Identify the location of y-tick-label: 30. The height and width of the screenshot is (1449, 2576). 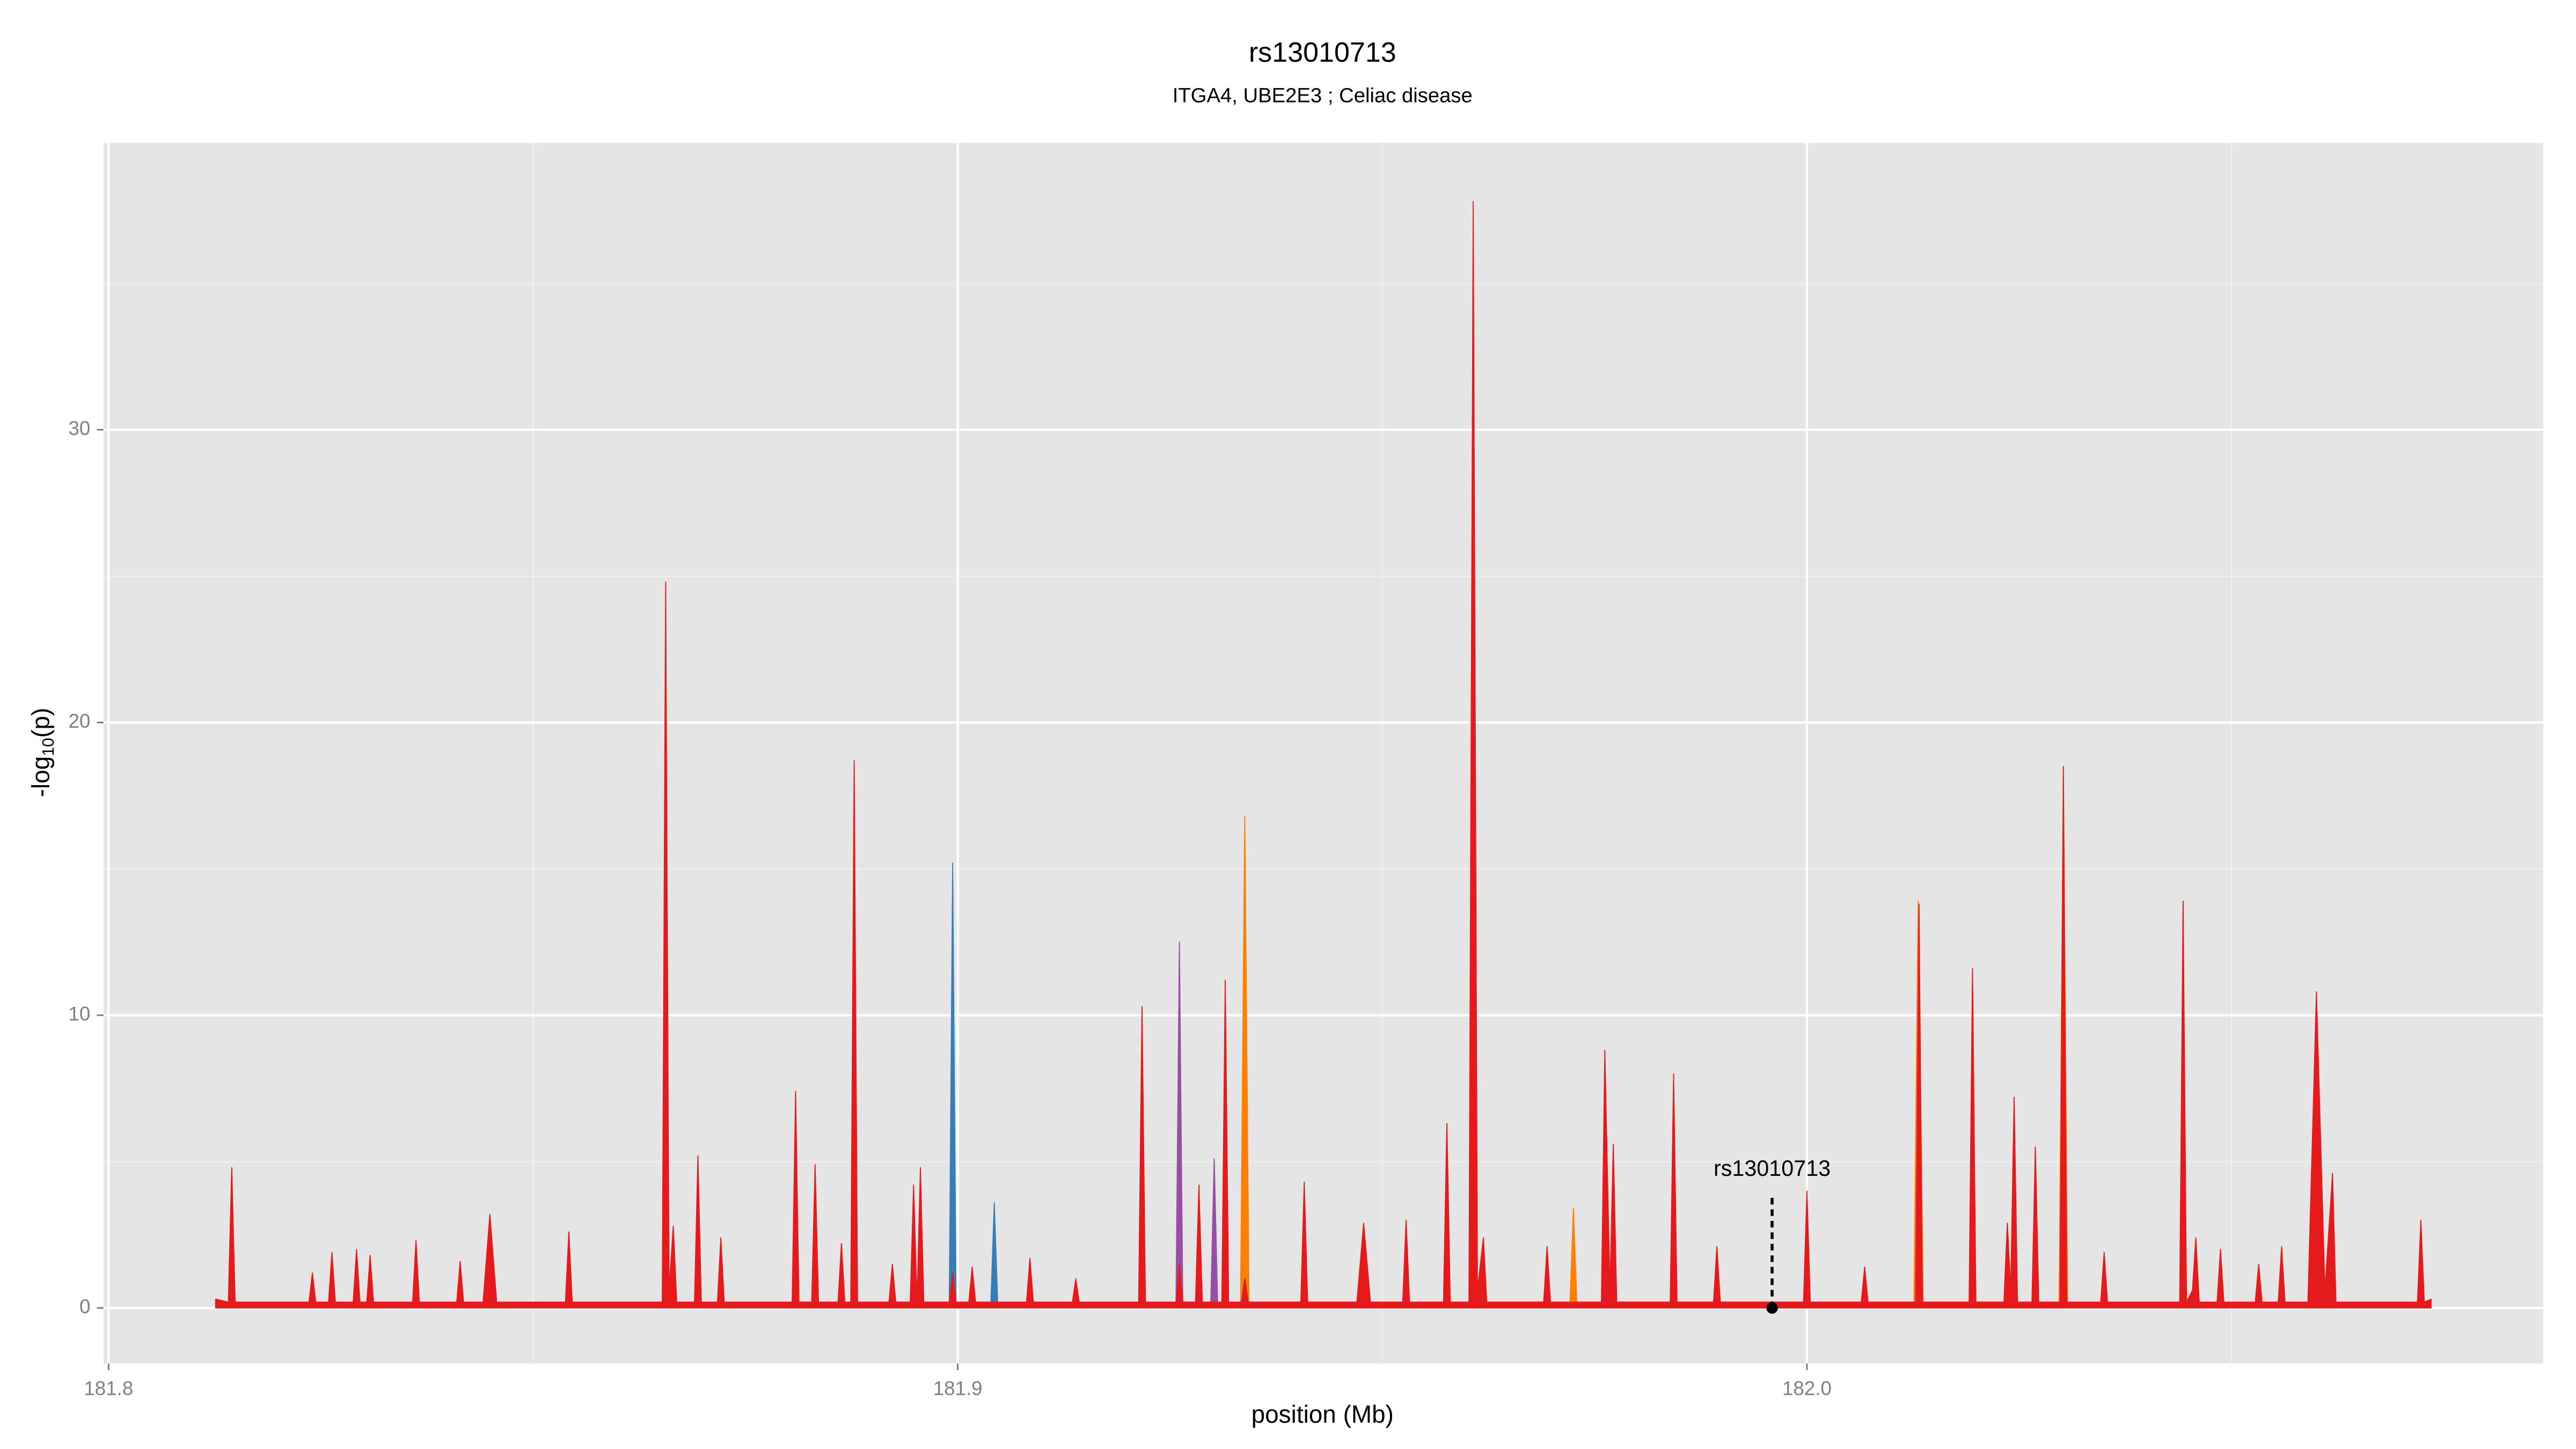
(80, 429).